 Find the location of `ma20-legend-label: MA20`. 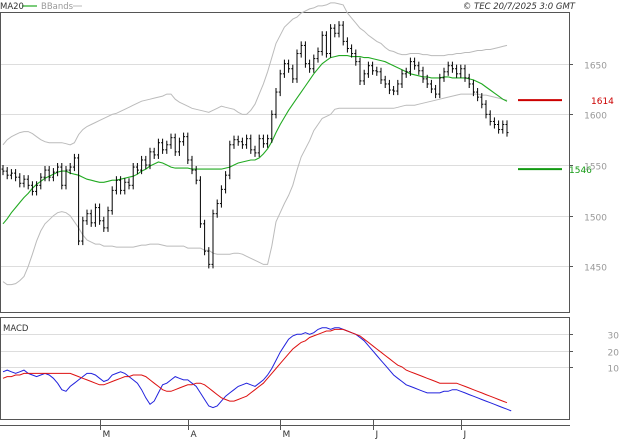

ma20-legend-label: MA20 is located at coordinates (12, 7).